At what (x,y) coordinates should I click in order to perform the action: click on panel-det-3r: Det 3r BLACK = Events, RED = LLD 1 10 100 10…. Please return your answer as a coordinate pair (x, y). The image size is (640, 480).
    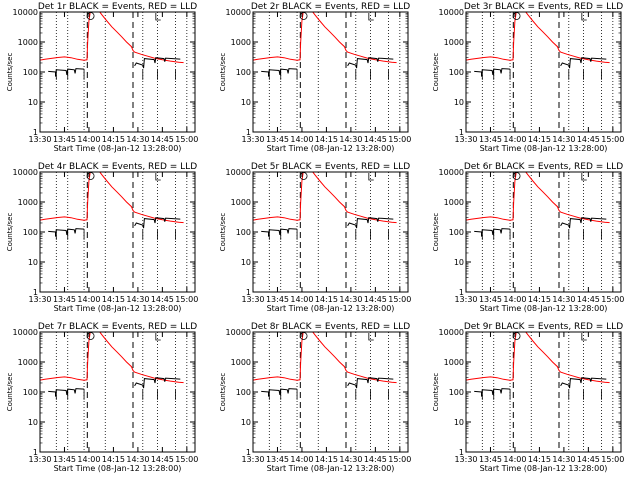
    Looking at the image, I should click on (528, 77).